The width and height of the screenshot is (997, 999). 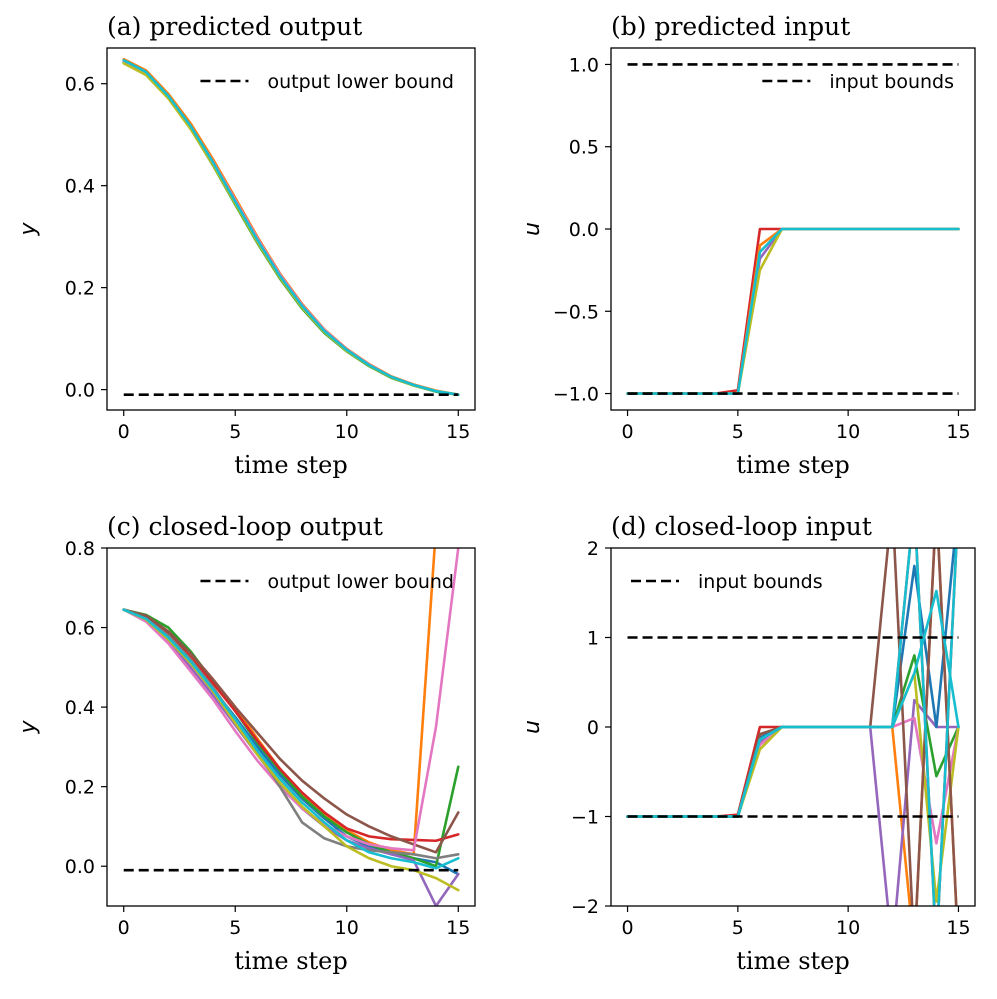 I want to click on chart-title: (b) predicted input, so click(x=730, y=26).